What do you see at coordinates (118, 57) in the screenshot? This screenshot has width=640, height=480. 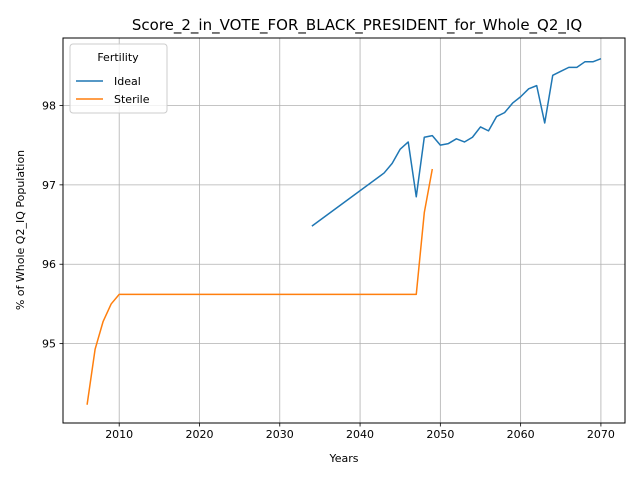 I see `legend-title: Fertility` at bounding box center [118, 57].